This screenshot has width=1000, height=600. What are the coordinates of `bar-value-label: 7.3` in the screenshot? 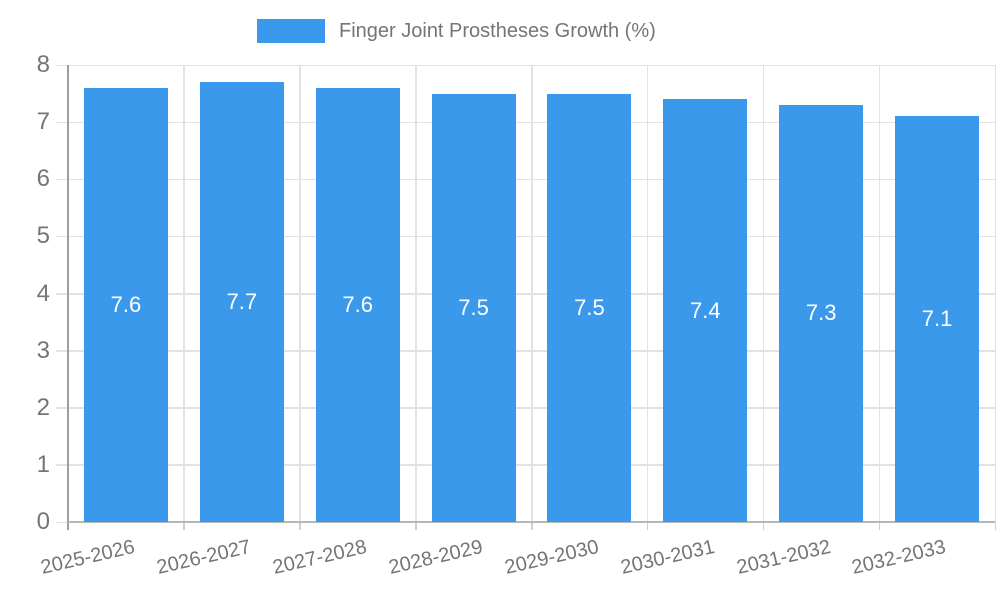 It's located at (821, 313).